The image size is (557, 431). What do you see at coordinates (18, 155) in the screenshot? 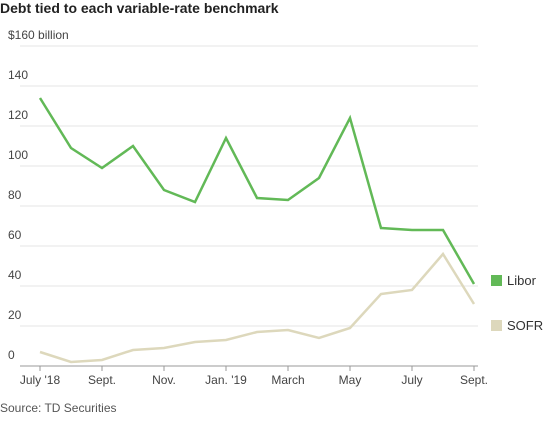
I see `y-tick-label: 100` at bounding box center [18, 155].